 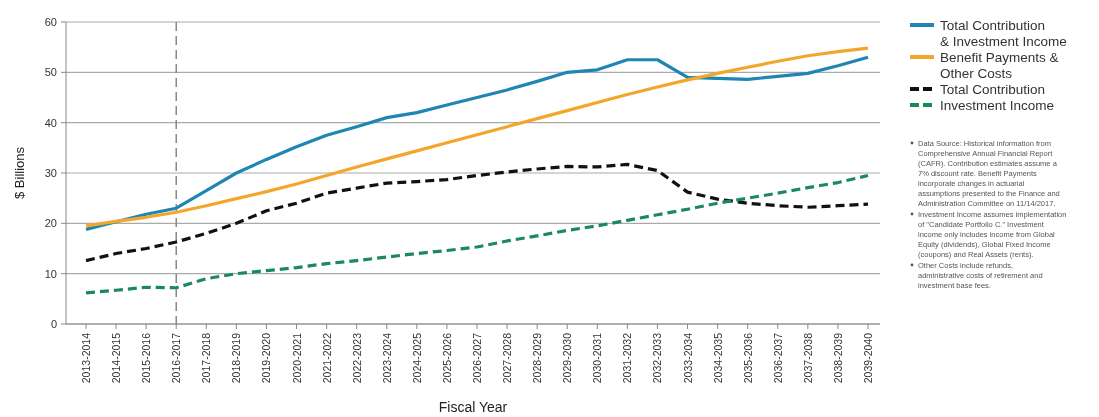 I want to click on legend-label: Benefit Payments & Other Costs, so click(x=999, y=65).